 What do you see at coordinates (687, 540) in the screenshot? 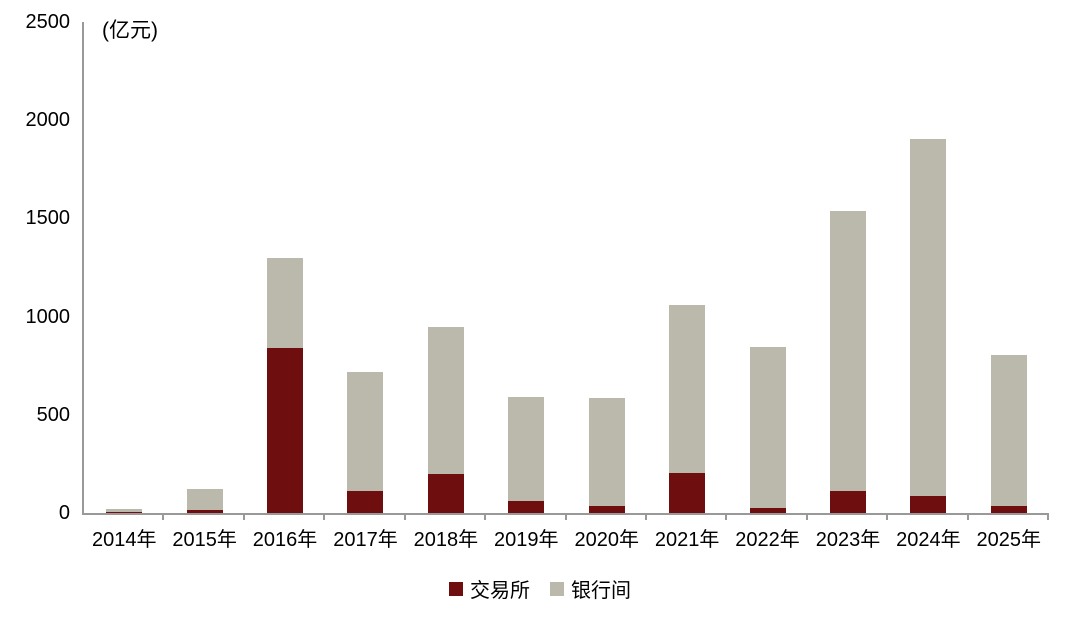
I see `x-tick-label: 2021年` at bounding box center [687, 540].